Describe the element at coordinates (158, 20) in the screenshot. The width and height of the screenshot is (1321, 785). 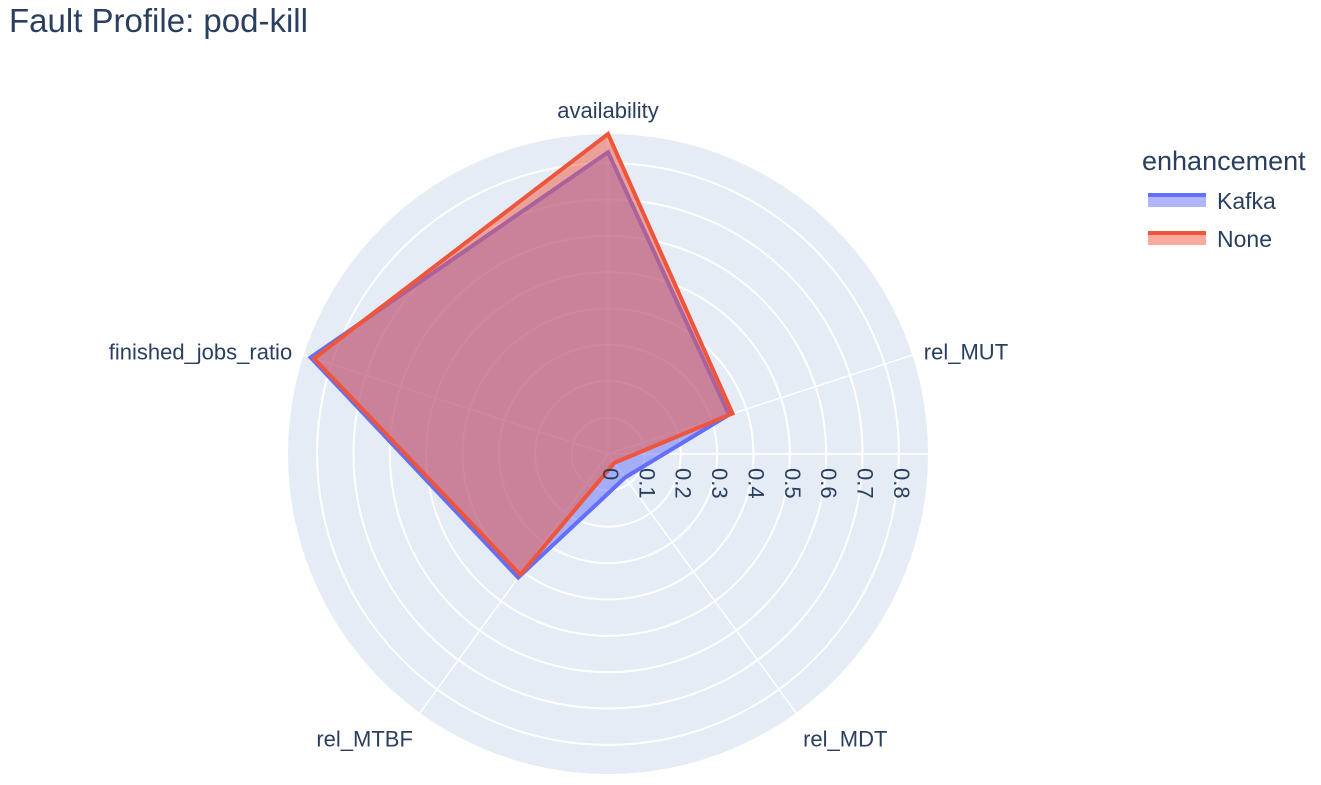
I see `chart-title: Fault Profile: pod-kill` at that location.